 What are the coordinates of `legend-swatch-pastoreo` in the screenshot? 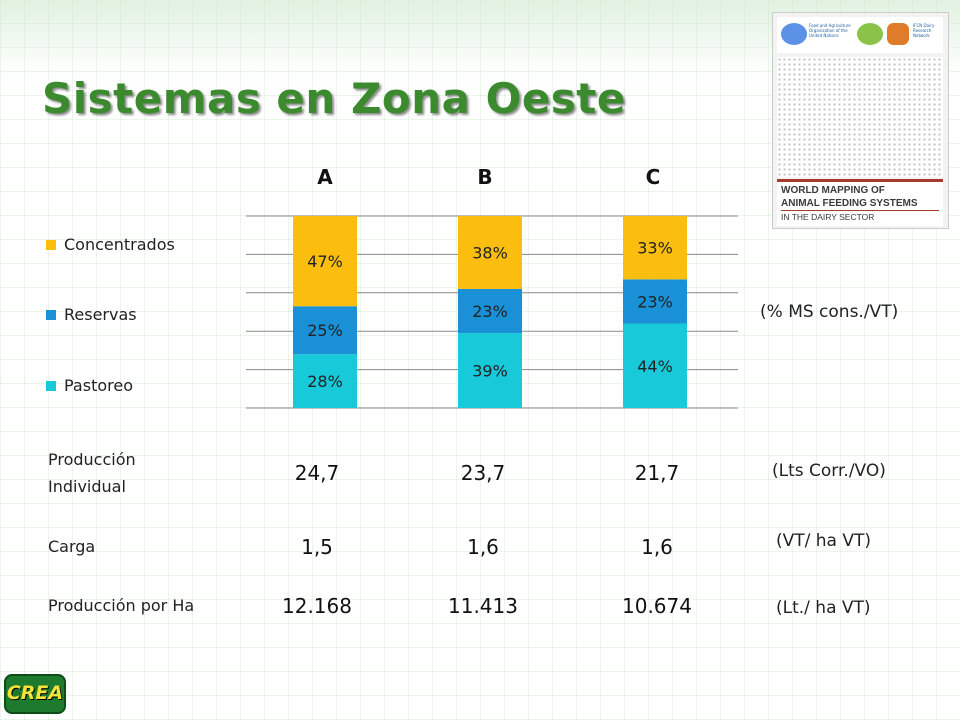 It's located at (51, 386).